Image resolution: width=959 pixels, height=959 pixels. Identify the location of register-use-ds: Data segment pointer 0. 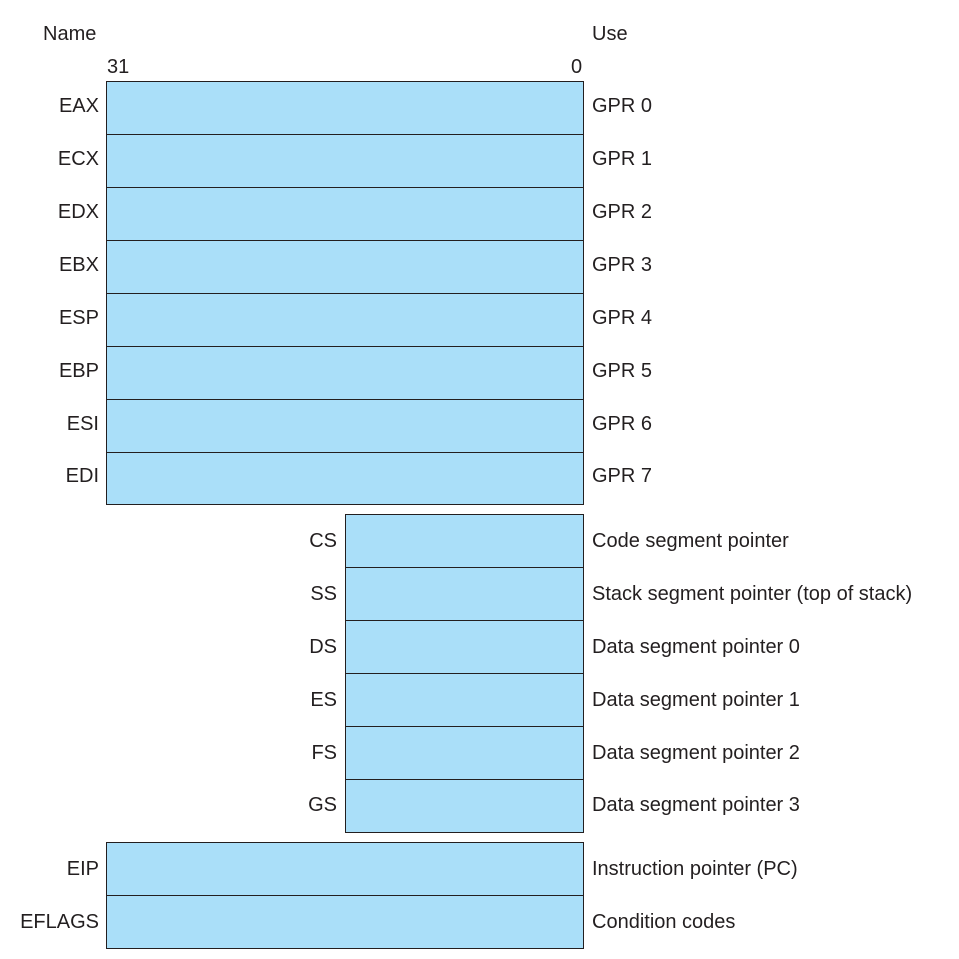
(696, 647).